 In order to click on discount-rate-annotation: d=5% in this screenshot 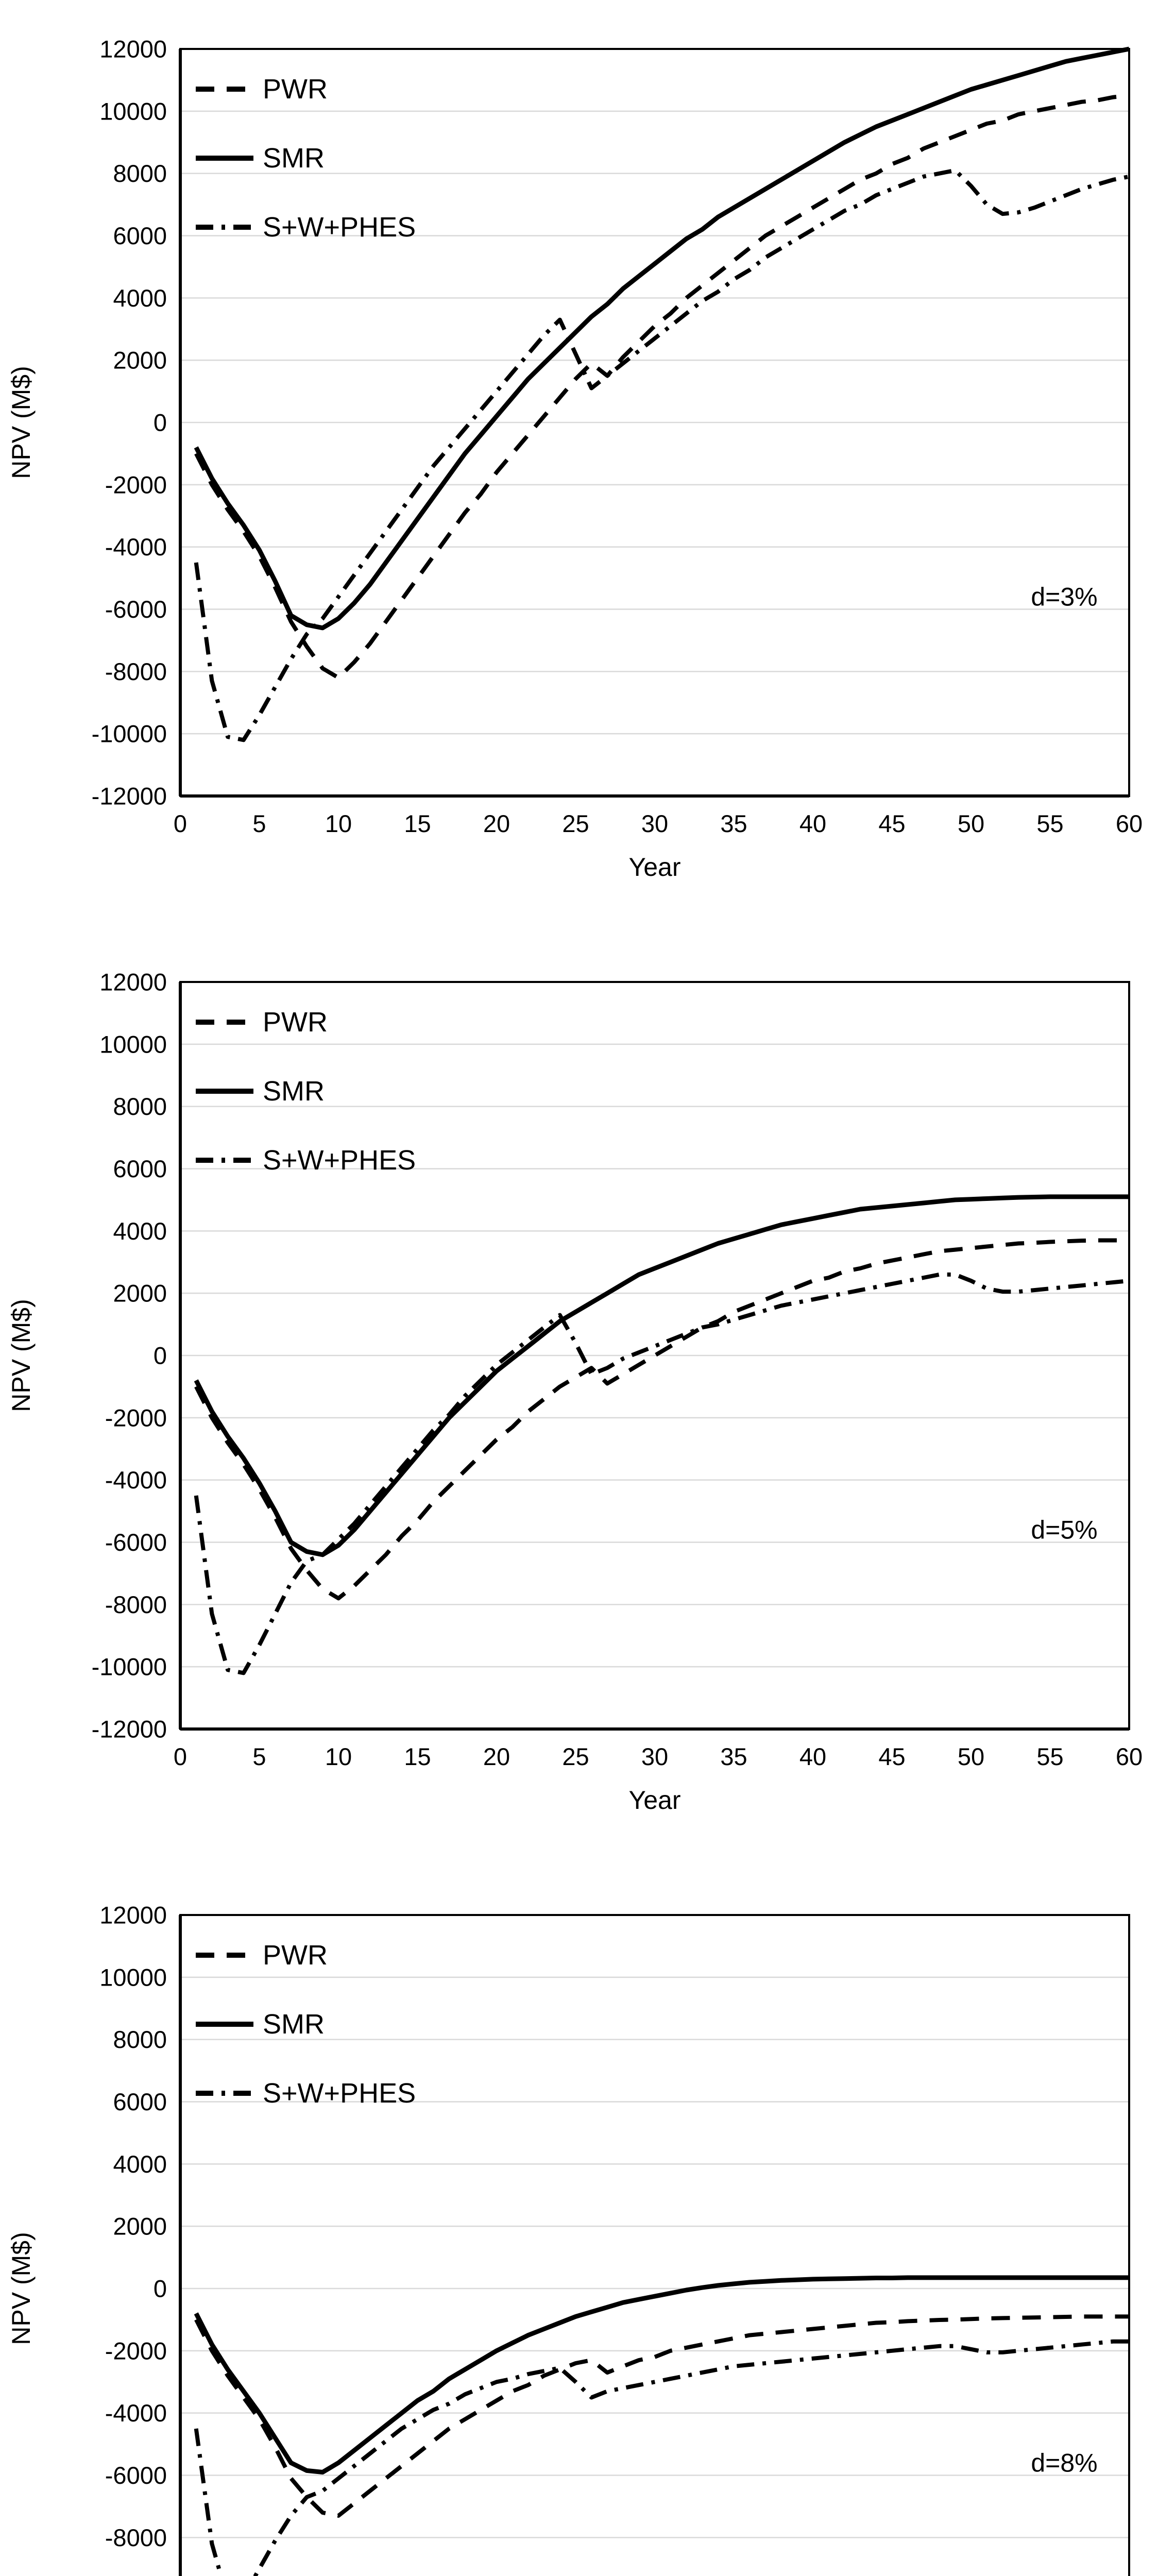, I will do `click(1064, 1529)`.